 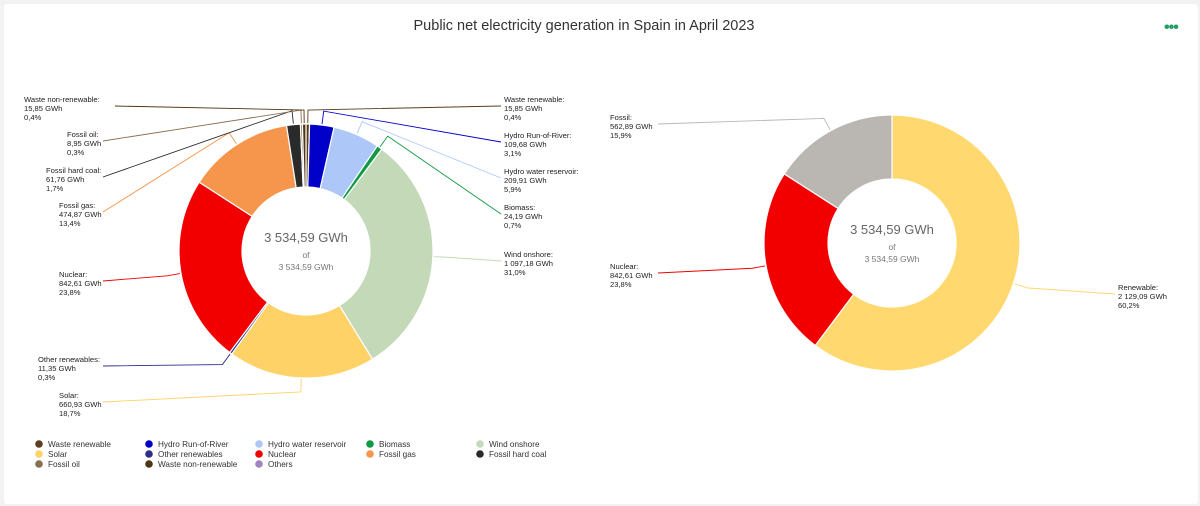 I want to click on legend-item-nuclear: Nuclear, so click(x=275, y=454).